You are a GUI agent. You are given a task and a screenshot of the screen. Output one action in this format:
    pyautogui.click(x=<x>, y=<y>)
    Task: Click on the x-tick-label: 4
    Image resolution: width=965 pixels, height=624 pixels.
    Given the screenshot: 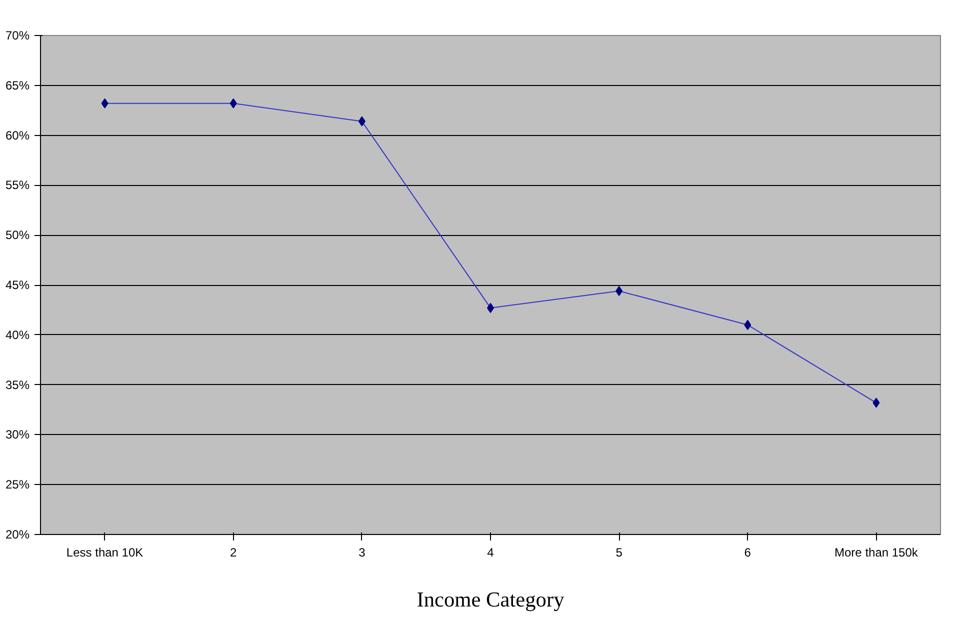 What is the action you would take?
    pyautogui.click(x=490, y=553)
    